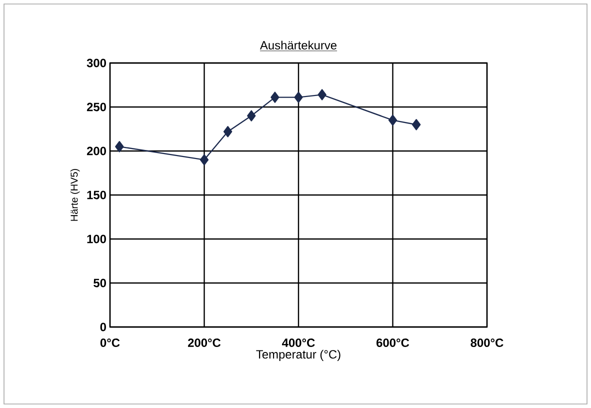 The image size is (591, 408). Describe the element at coordinates (204, 342) in the screenshot. I see `x-tick-label: 200°C` at that location.